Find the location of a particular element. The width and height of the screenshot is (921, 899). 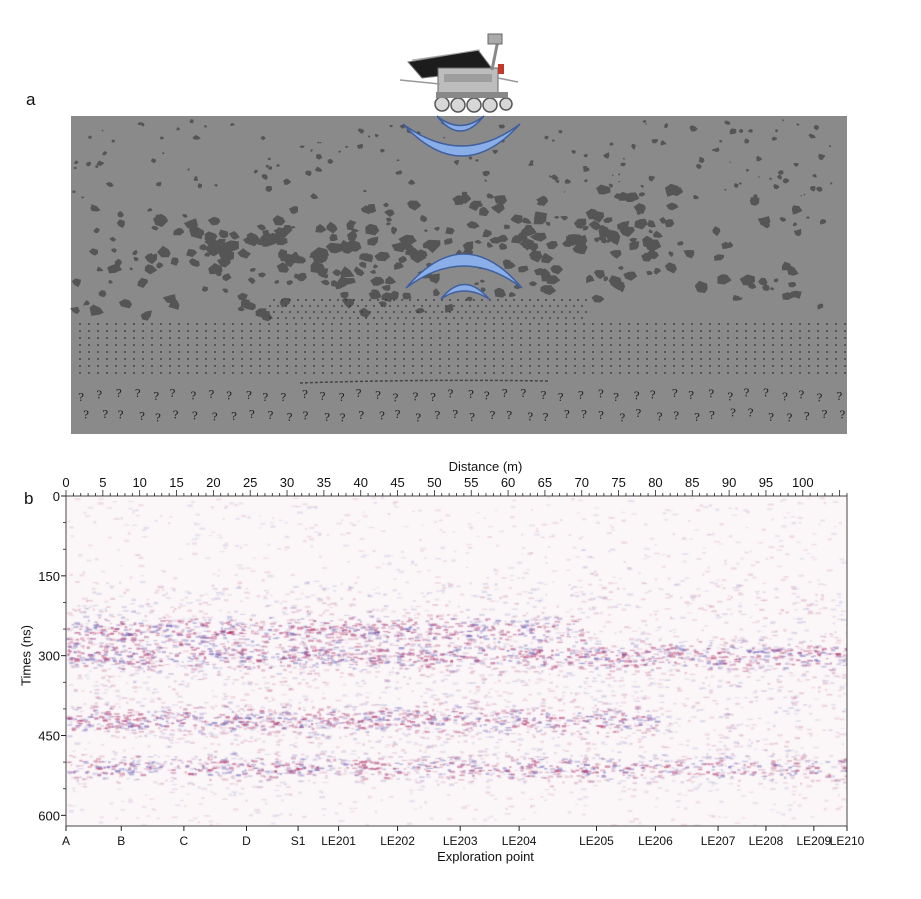

y-tick-label: 450 is located at coordinates (49, 736).